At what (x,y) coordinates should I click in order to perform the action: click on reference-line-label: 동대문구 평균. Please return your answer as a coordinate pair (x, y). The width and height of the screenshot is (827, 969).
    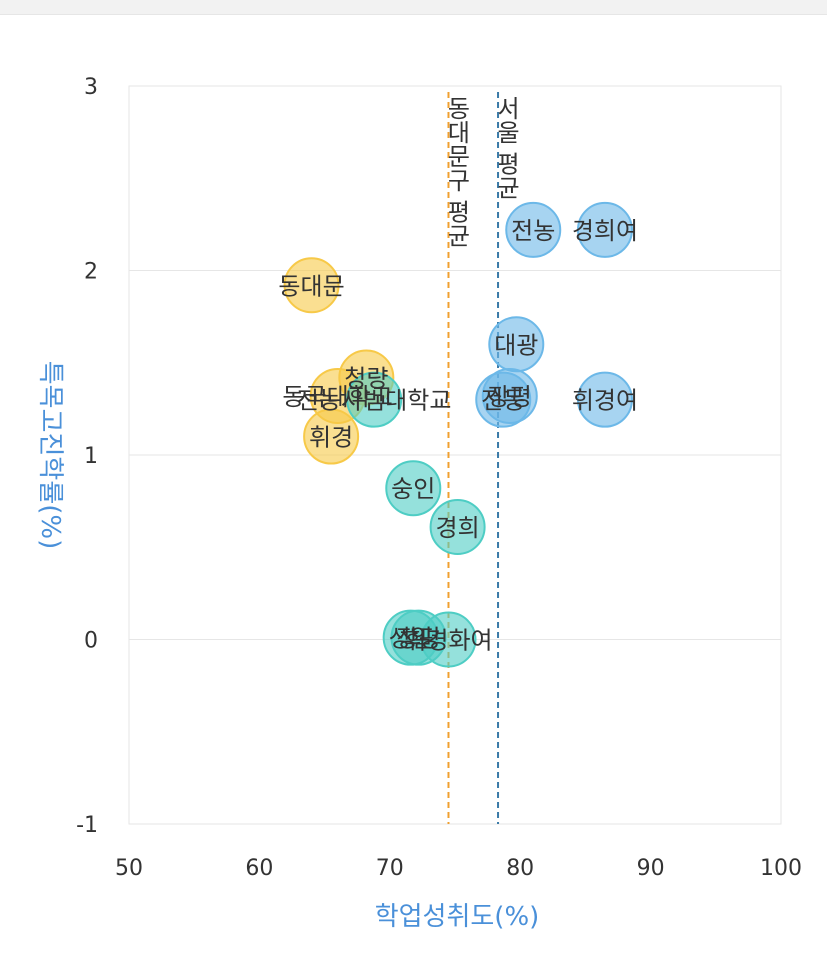
    Looking at the image, I should click on (456, 172).